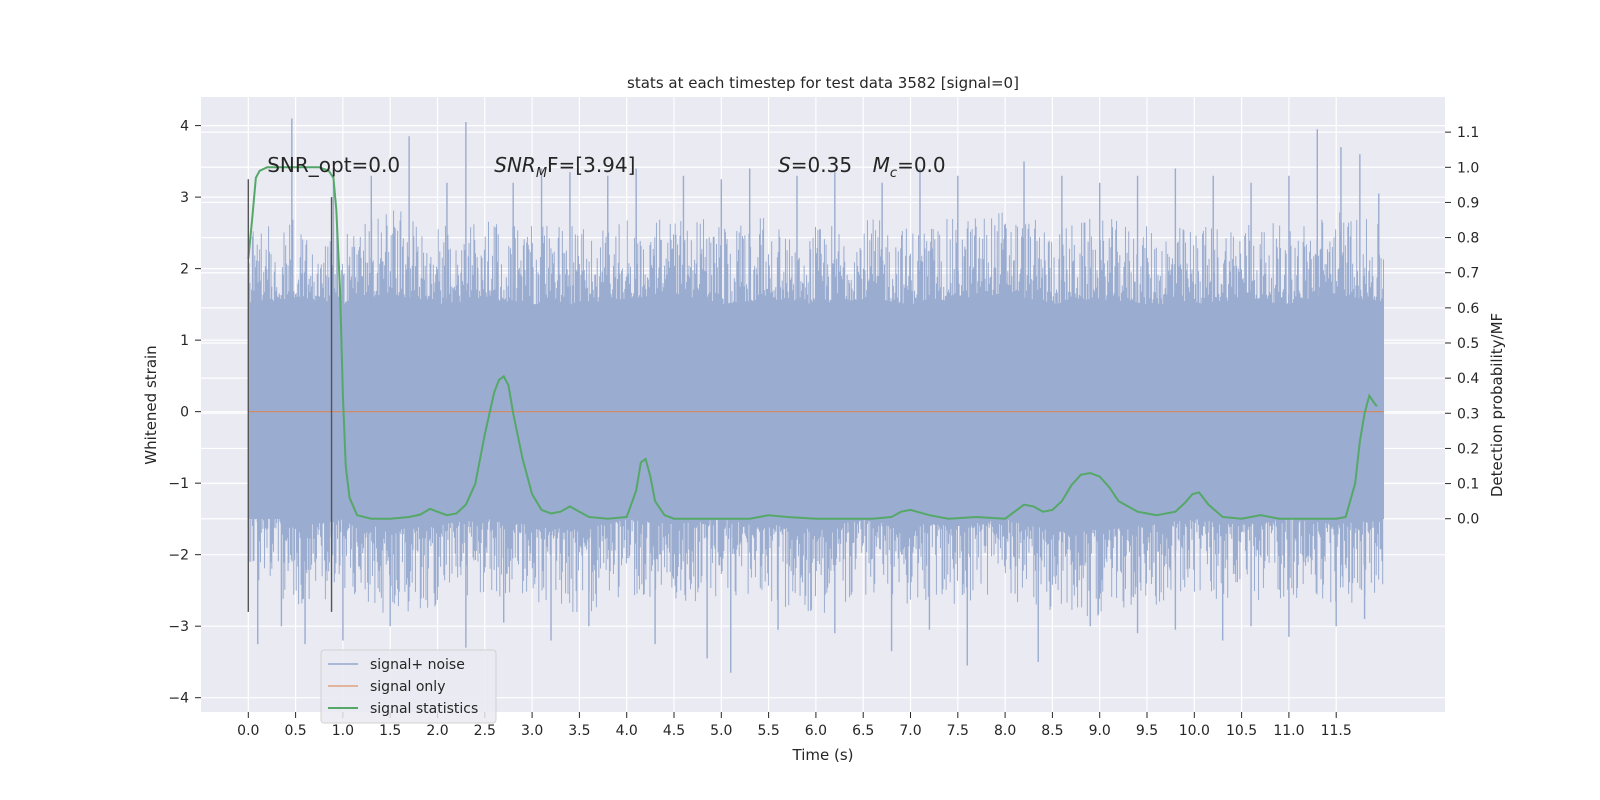 This screenshot has height=800, width=1600. Describe the element at coordinates (1468, 133) in the screenshot. I see `y-right-tick-label: 1.1` at that location.